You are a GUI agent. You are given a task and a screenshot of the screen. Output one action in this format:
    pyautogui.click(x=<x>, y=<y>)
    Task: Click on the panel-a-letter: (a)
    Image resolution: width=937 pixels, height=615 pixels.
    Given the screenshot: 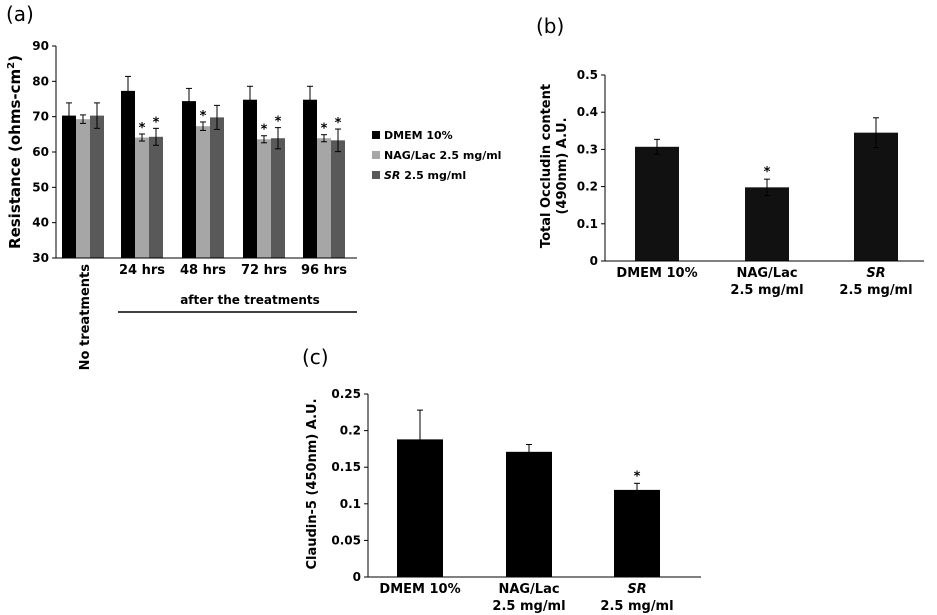 What is the action you would take?
    pyautogui.click(x=20, y=14)
    